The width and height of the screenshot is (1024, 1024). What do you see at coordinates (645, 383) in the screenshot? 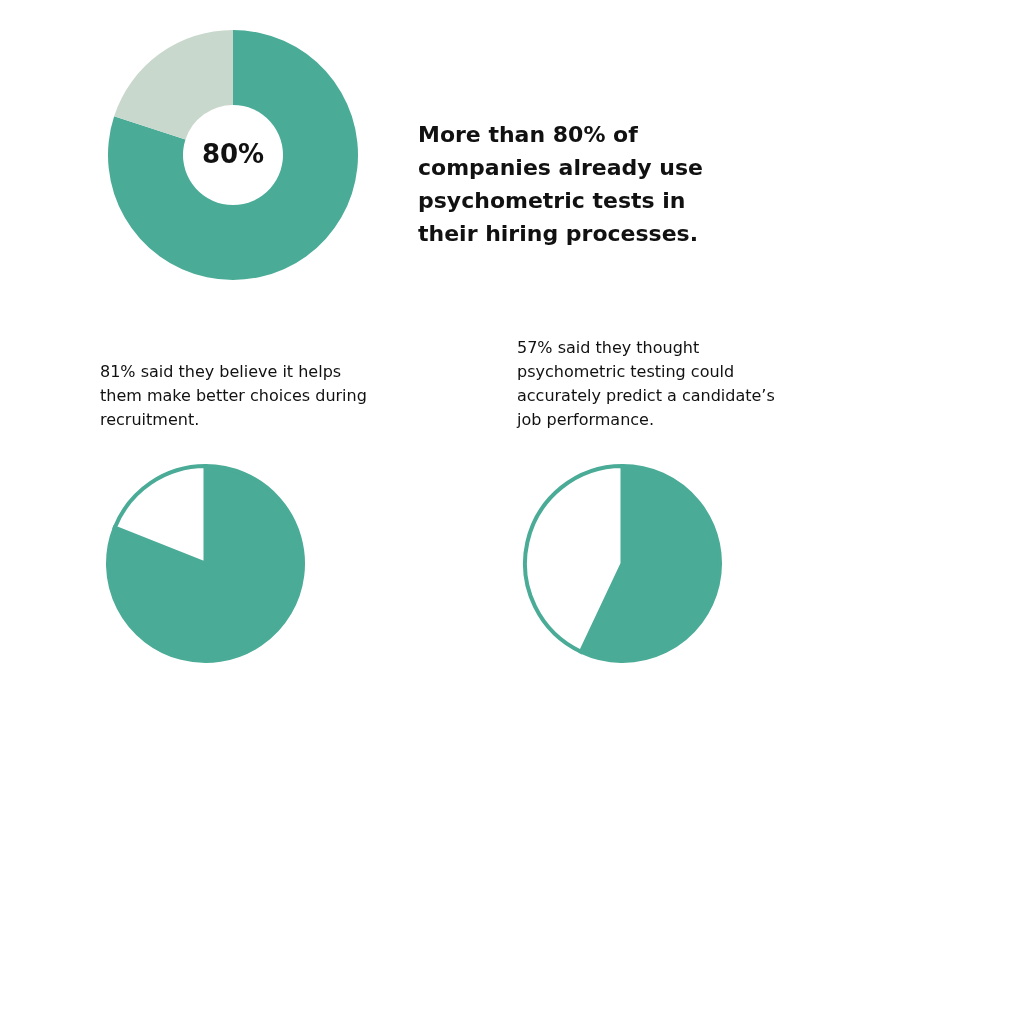
I see `chart-title: 57% said they thought psychometric testing could accurately predict a candidate’s job performance.` at bounding box center [645, 383].